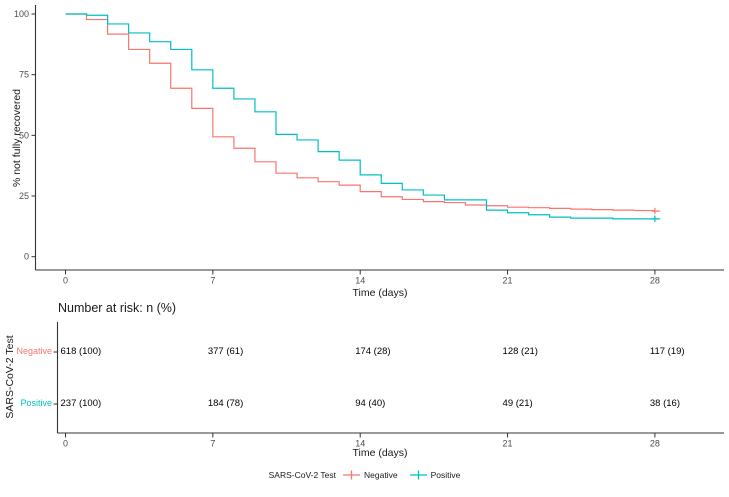 The width and height of the screenshot is (729, 497). Describe the element at coordinates (381, 475) in the screenshot. I see `legend-item-label: Negative` at that location.